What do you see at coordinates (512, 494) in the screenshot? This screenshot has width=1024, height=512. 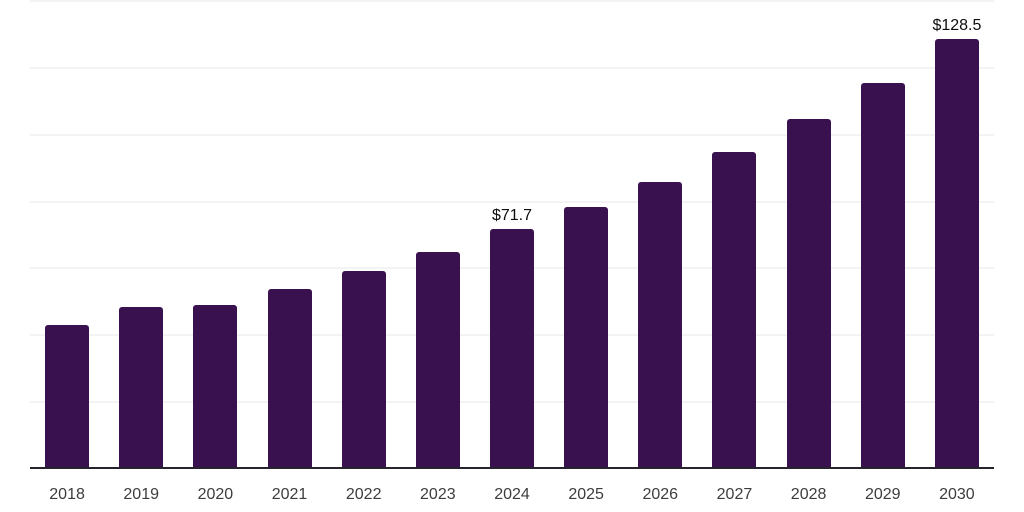 I see `x-tick-2024: 2024` at bounding box center [512, 494].